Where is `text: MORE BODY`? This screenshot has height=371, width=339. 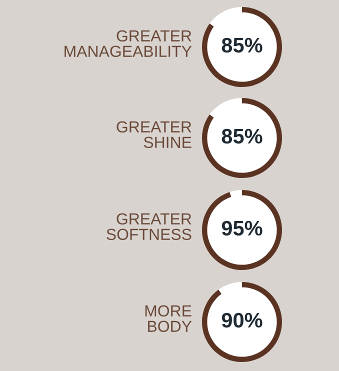 text: MORE BODY is located at coordinates (168, 318).